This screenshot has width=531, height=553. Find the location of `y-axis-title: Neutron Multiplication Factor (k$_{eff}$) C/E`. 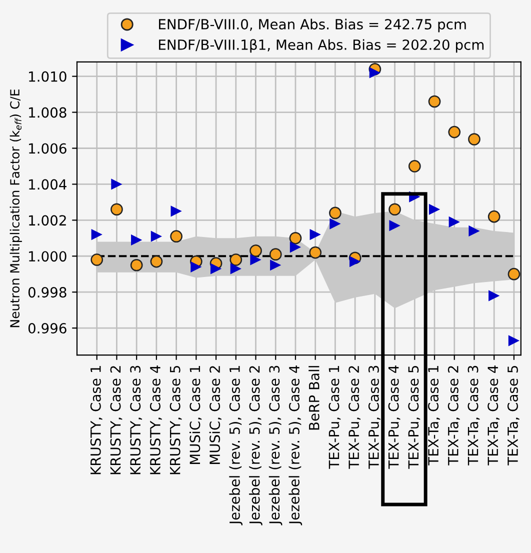

y-axis-title: Neutron Multiplication Factor (k$_{eff}$) C/E is located at coordinates (16, 208).